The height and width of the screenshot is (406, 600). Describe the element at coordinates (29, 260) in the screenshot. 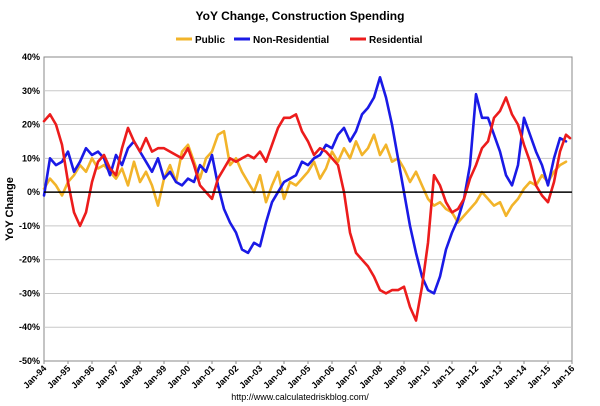

I see `y-tick-label: -20%` at that location.